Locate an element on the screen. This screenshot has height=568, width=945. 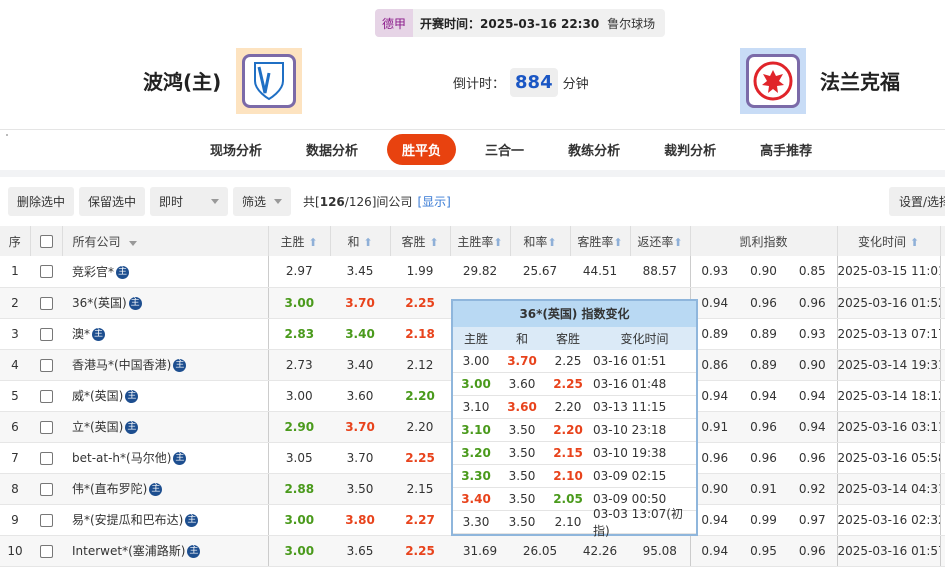
company-name: bet-at-h*(马尔他) is located at coordinates (122, 458).